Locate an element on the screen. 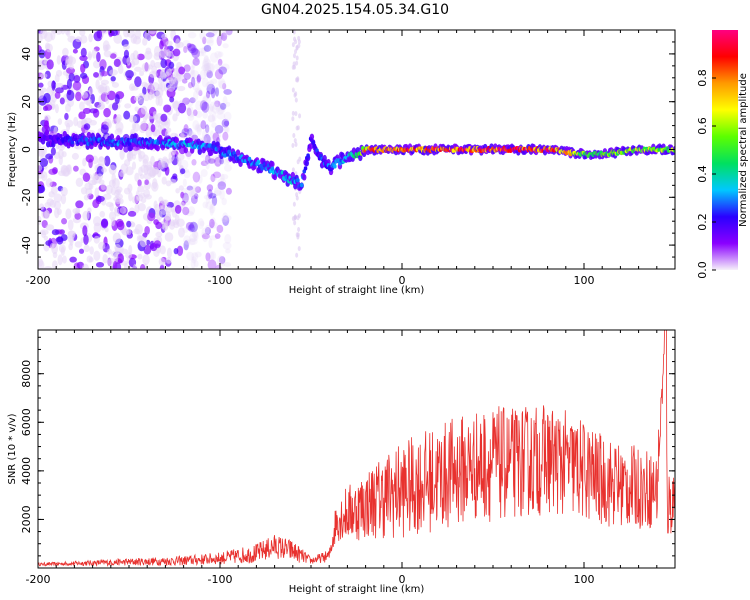 This screenshot has width=750, height=600. colorbar-tick-label: 0.2 is located at coordinates (702, 222).